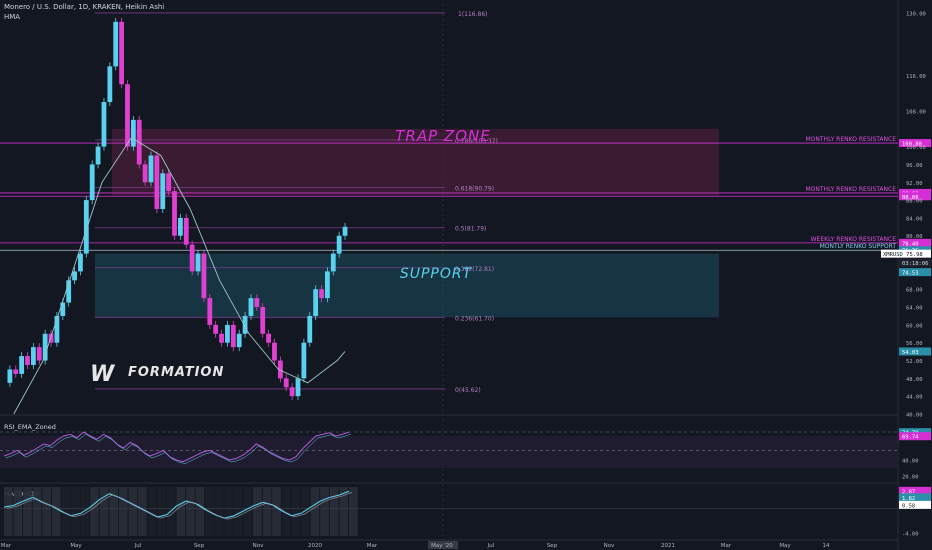 The height and width of the screenshot is (550, 932). Describe the element at coordinates (468, 390) in the screenshot. I see `fib-label: 0(45.62)` at that location.